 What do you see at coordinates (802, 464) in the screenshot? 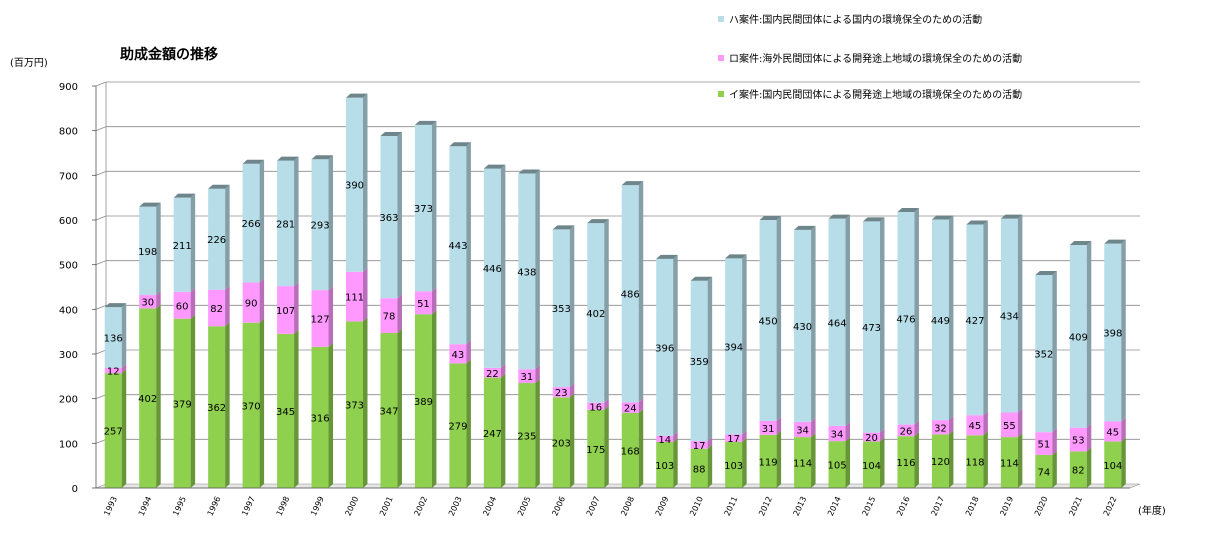
I see `data-label: 114` at bounding box center [802, 464].